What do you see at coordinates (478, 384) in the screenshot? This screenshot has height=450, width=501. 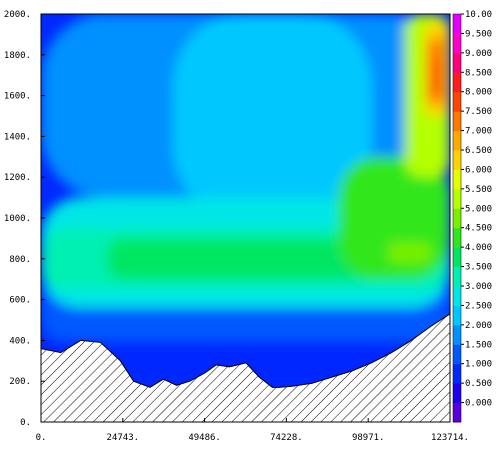 I see `colorbar-label: 0.500` at bounding box center [478, 384].